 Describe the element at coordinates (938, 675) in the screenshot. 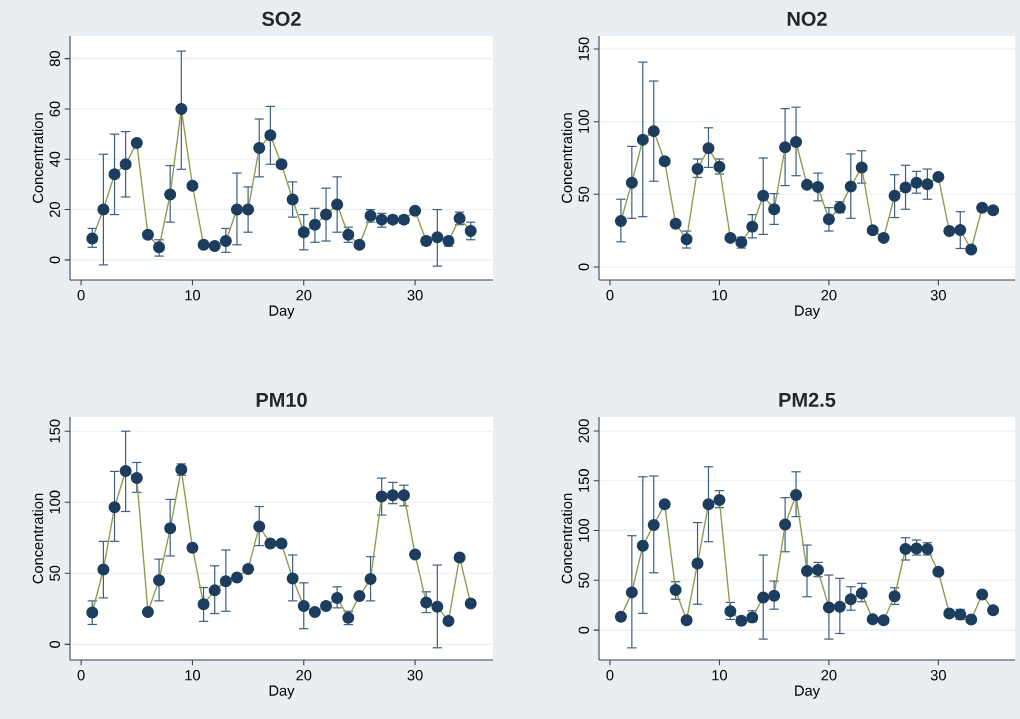

I see `x-tick-label: 30` at that location.